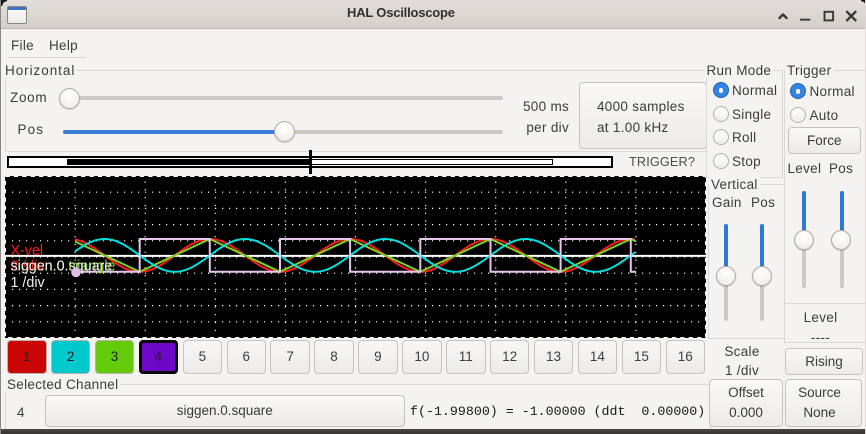 This screenshot has height=434, width=866. Describe the element at coordinates (28, 267) in the screenshot. I see `svg-text: 2 /div` at that location.